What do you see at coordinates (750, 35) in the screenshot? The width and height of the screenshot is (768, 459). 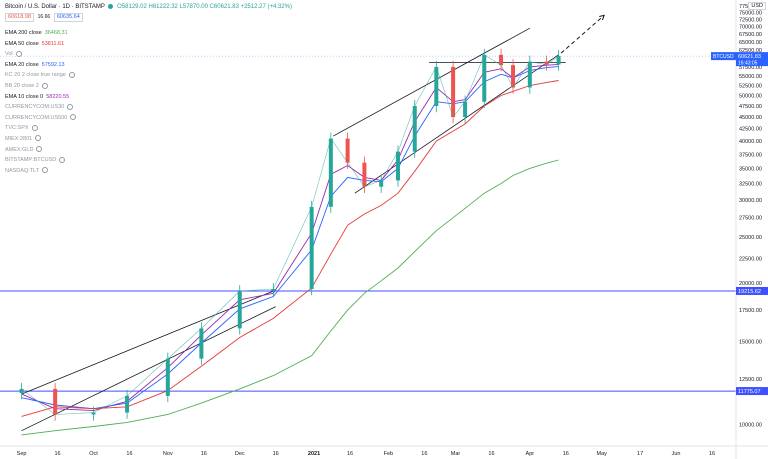 I see `y-tick-label: 67500.00` at bounding box center [750, 35].